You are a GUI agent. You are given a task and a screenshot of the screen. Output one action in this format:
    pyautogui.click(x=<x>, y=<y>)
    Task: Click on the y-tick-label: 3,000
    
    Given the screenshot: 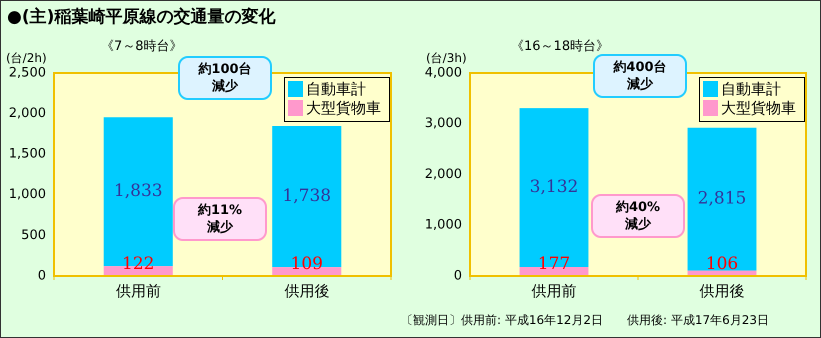 What is the action you would take?
    pyautogui.click(x=443, y=124)
    